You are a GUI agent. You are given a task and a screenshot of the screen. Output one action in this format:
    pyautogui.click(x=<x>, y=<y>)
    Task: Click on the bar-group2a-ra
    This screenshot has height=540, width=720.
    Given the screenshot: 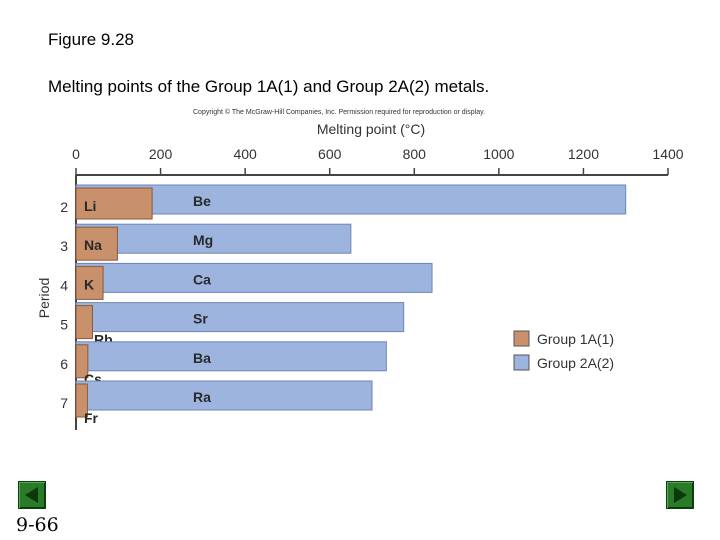 What is the action you would take?
    pyautogui.click(x=224, y=395)
    